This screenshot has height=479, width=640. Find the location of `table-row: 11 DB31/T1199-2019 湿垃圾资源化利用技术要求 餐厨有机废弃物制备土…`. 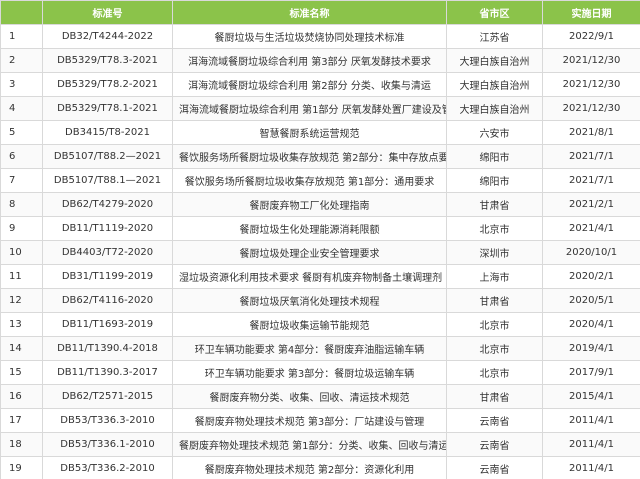

table-row: 11 DB31/T1199-2019 湿垃圾资源化利用技术要求 餐厨有机废弃物制备土… is located at coordinates (320, 276).